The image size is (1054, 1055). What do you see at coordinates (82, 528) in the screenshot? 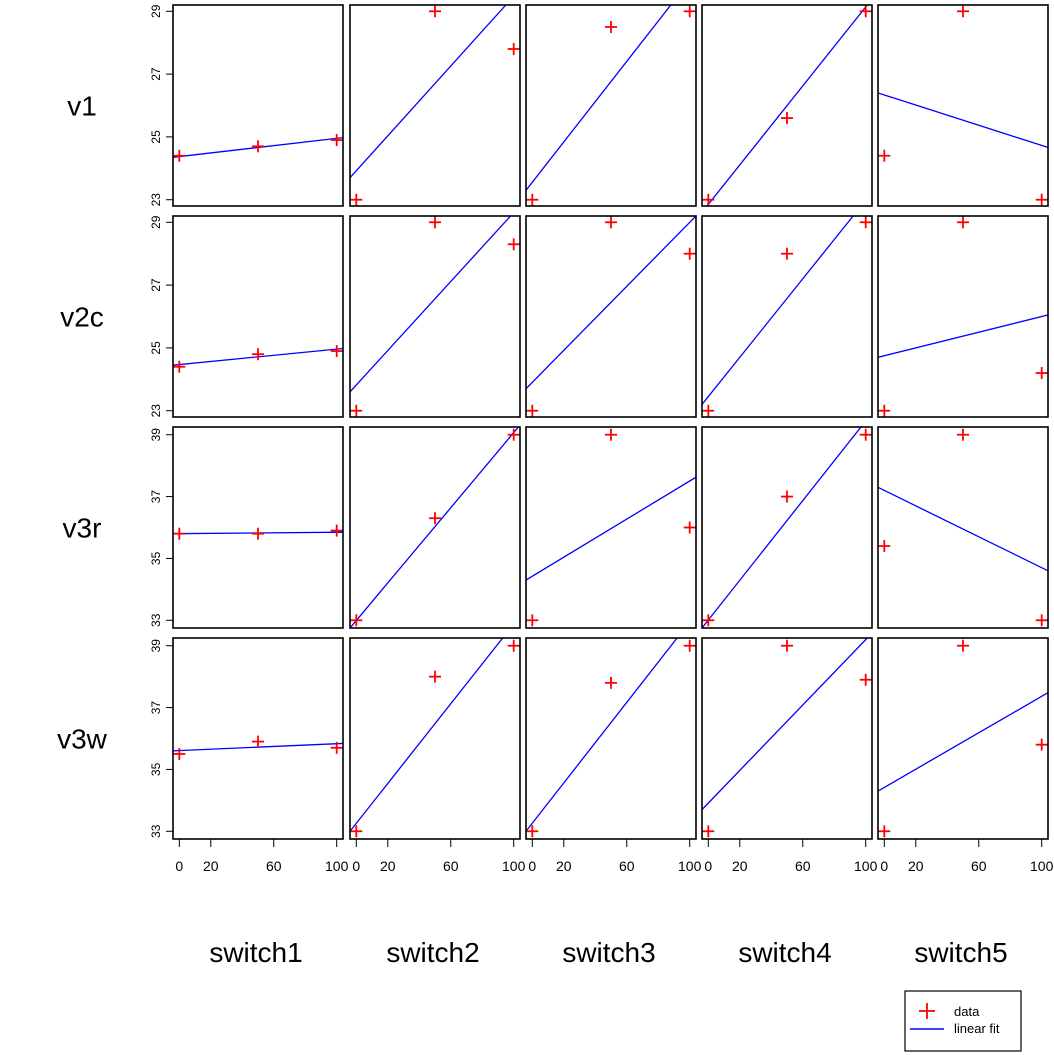
I see `row-label-v3r: v3r` at bounding box center [82, 528].